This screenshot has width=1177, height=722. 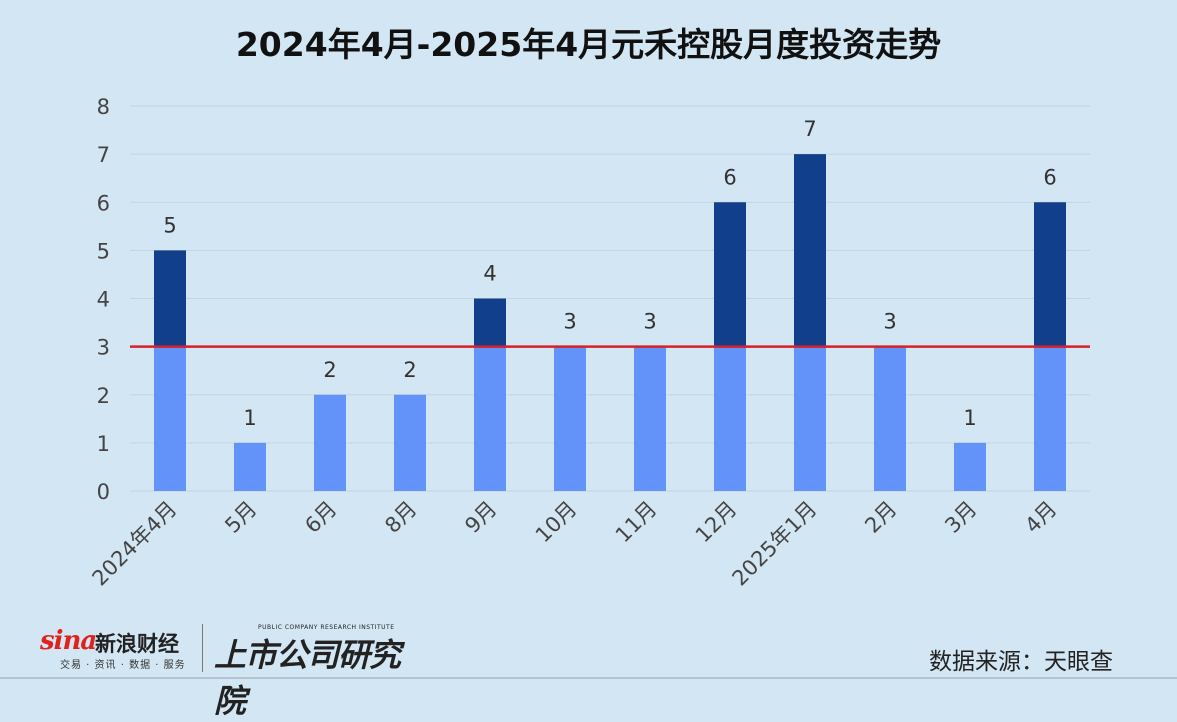 I want to click on institute-english-name: PUBLIC COMPANY RESEARCH INSTITUTE, so click(x=326, y=627).